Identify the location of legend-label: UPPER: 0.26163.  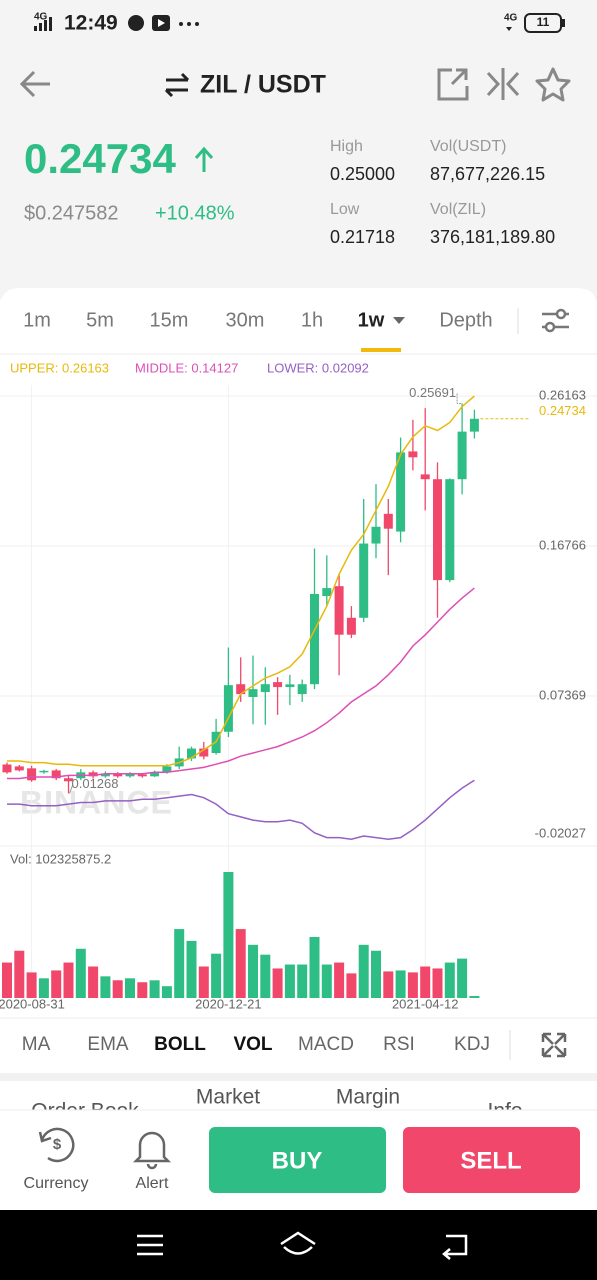
(59, 367).